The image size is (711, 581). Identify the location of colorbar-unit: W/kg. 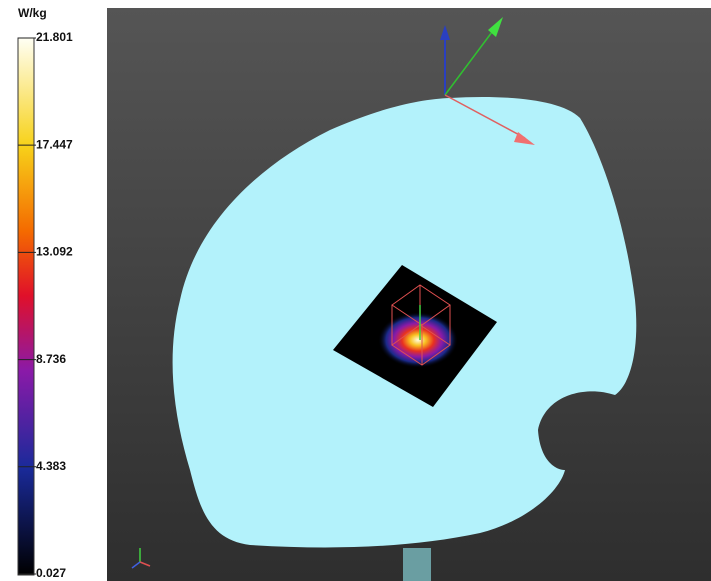
(32, 13).